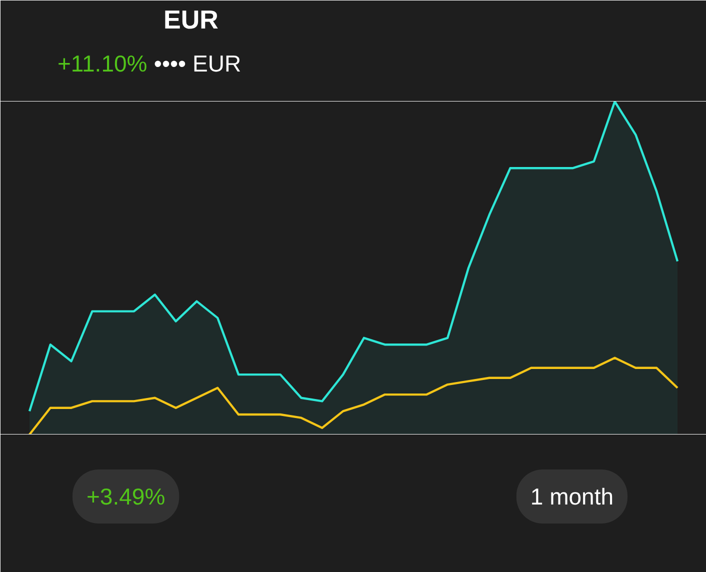 The image size is (706, 572). Describe the element at coordinates (150, 63) in the screenshot. I see `chart-subtitle: +11.10% •••• EUR` at that location.